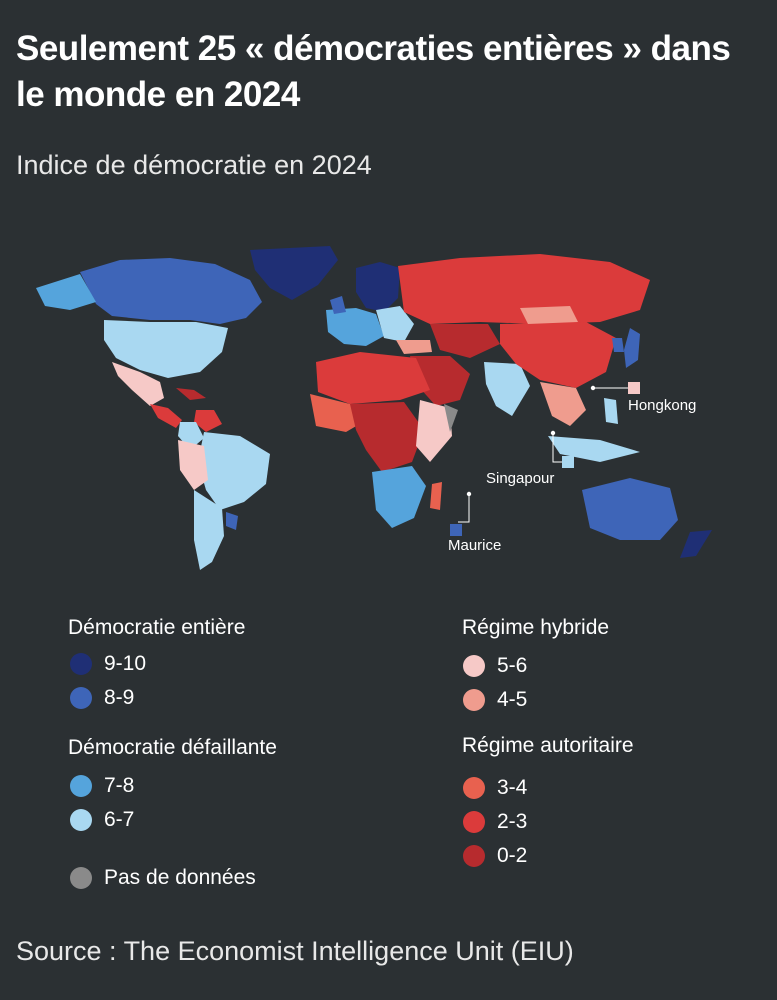  Describe the element at coordinates (524, 289) in the screenshot. I see `region-russia` at that location.